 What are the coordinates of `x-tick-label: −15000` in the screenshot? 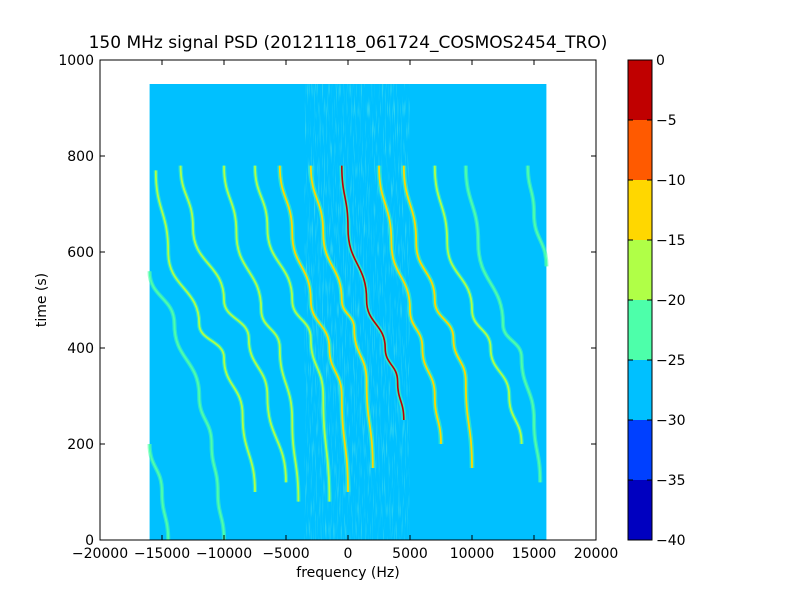 It's located at (162, 554).